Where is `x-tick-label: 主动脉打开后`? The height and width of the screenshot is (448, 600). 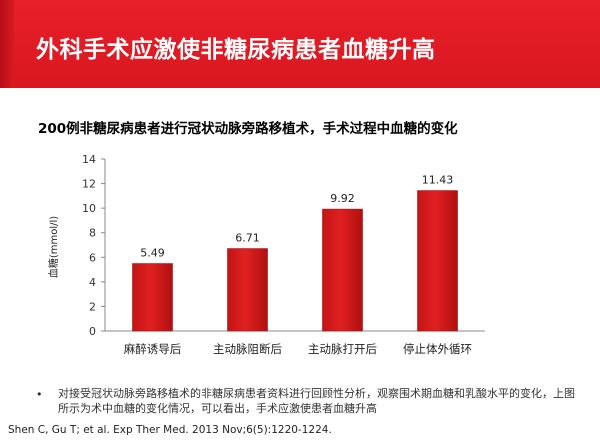
x-tick-label: 主动脉打开后 is located at coordinates (342, 349).